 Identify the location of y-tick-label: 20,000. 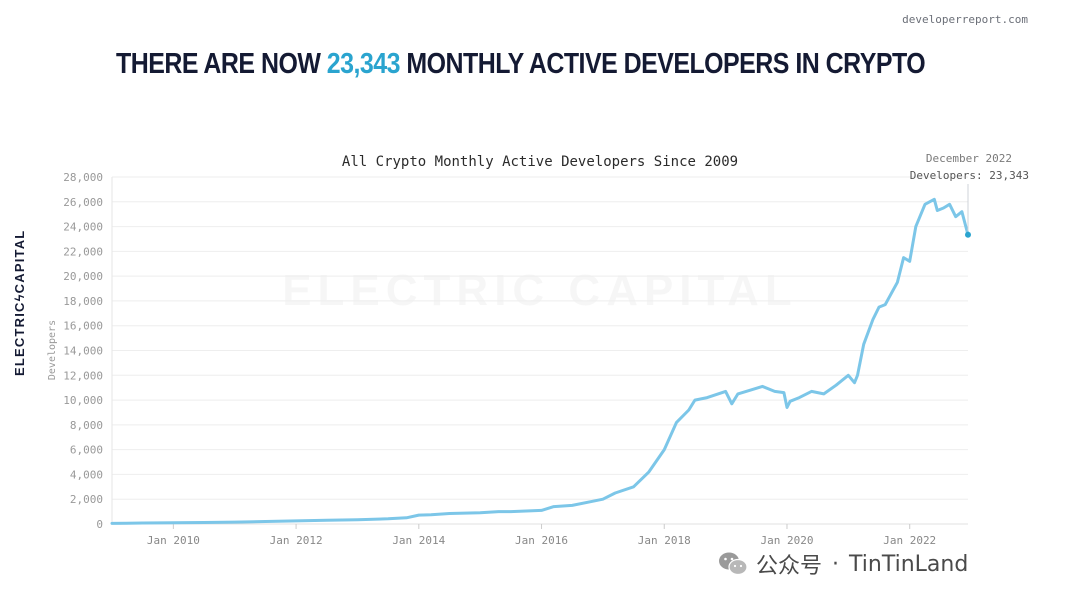
(83, 276).